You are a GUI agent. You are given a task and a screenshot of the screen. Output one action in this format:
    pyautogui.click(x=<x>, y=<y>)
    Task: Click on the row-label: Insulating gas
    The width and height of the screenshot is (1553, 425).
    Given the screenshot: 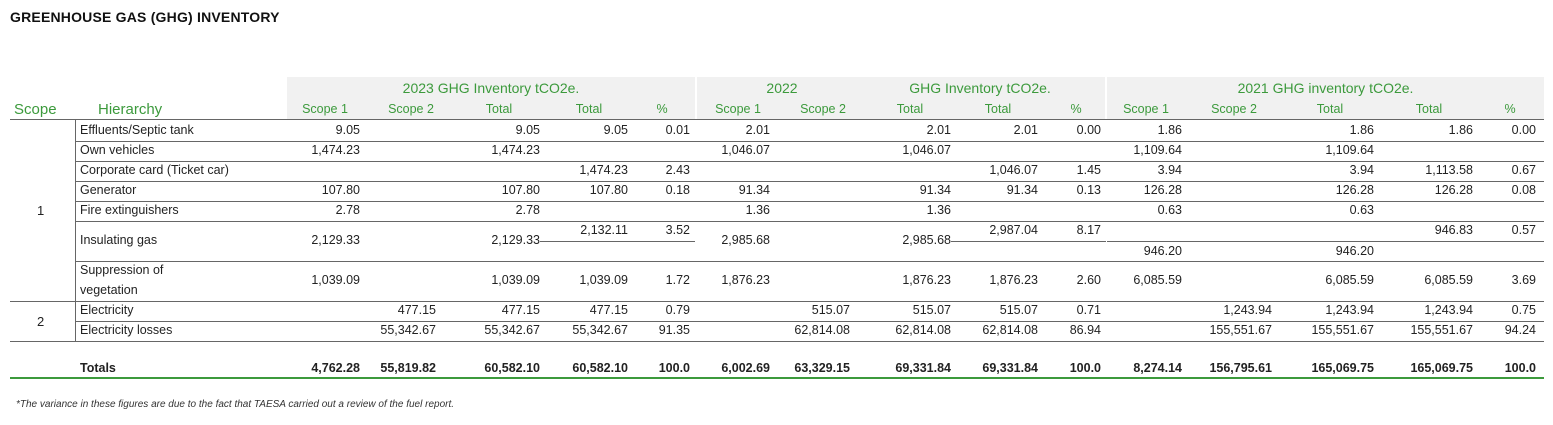 What is the action you would take?
    pyautogui.click(x=119, y=240)
    